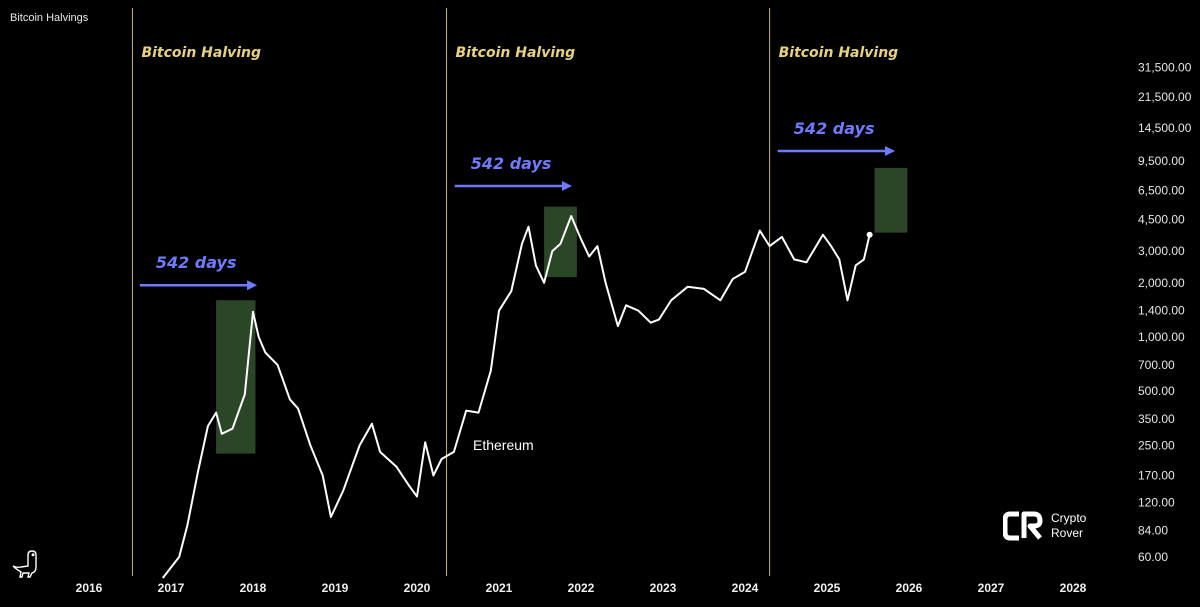 The width and height of the screenshot is (1200, 607). What do you see at coordinates (1156, 503) in the screenshot?
I see `y-tick-label: 120.00` at bounding box center [1156, 503].